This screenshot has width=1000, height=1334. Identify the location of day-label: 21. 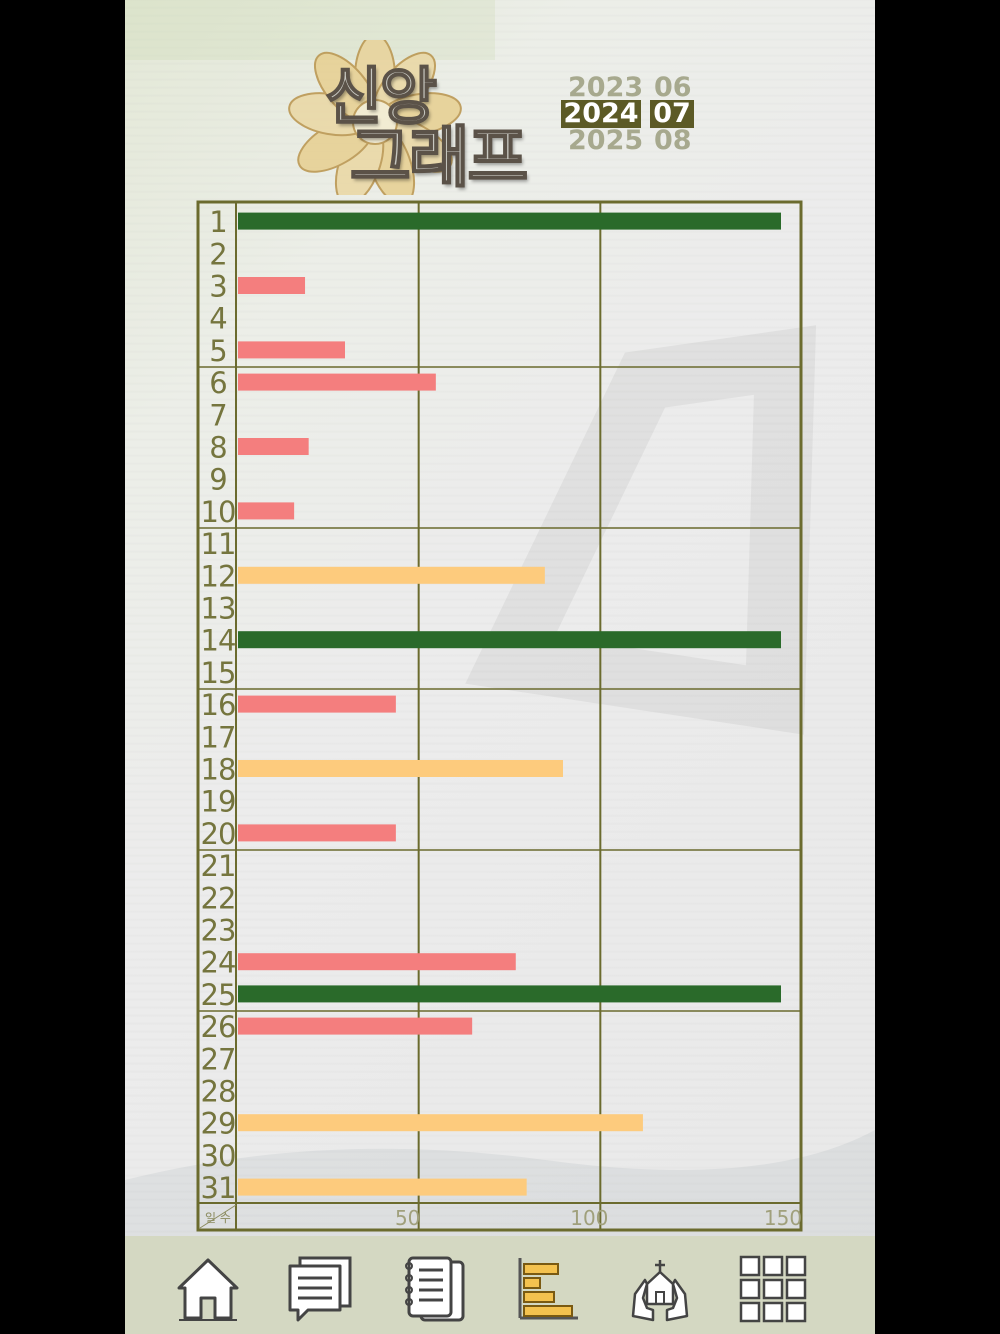
(218, 866).